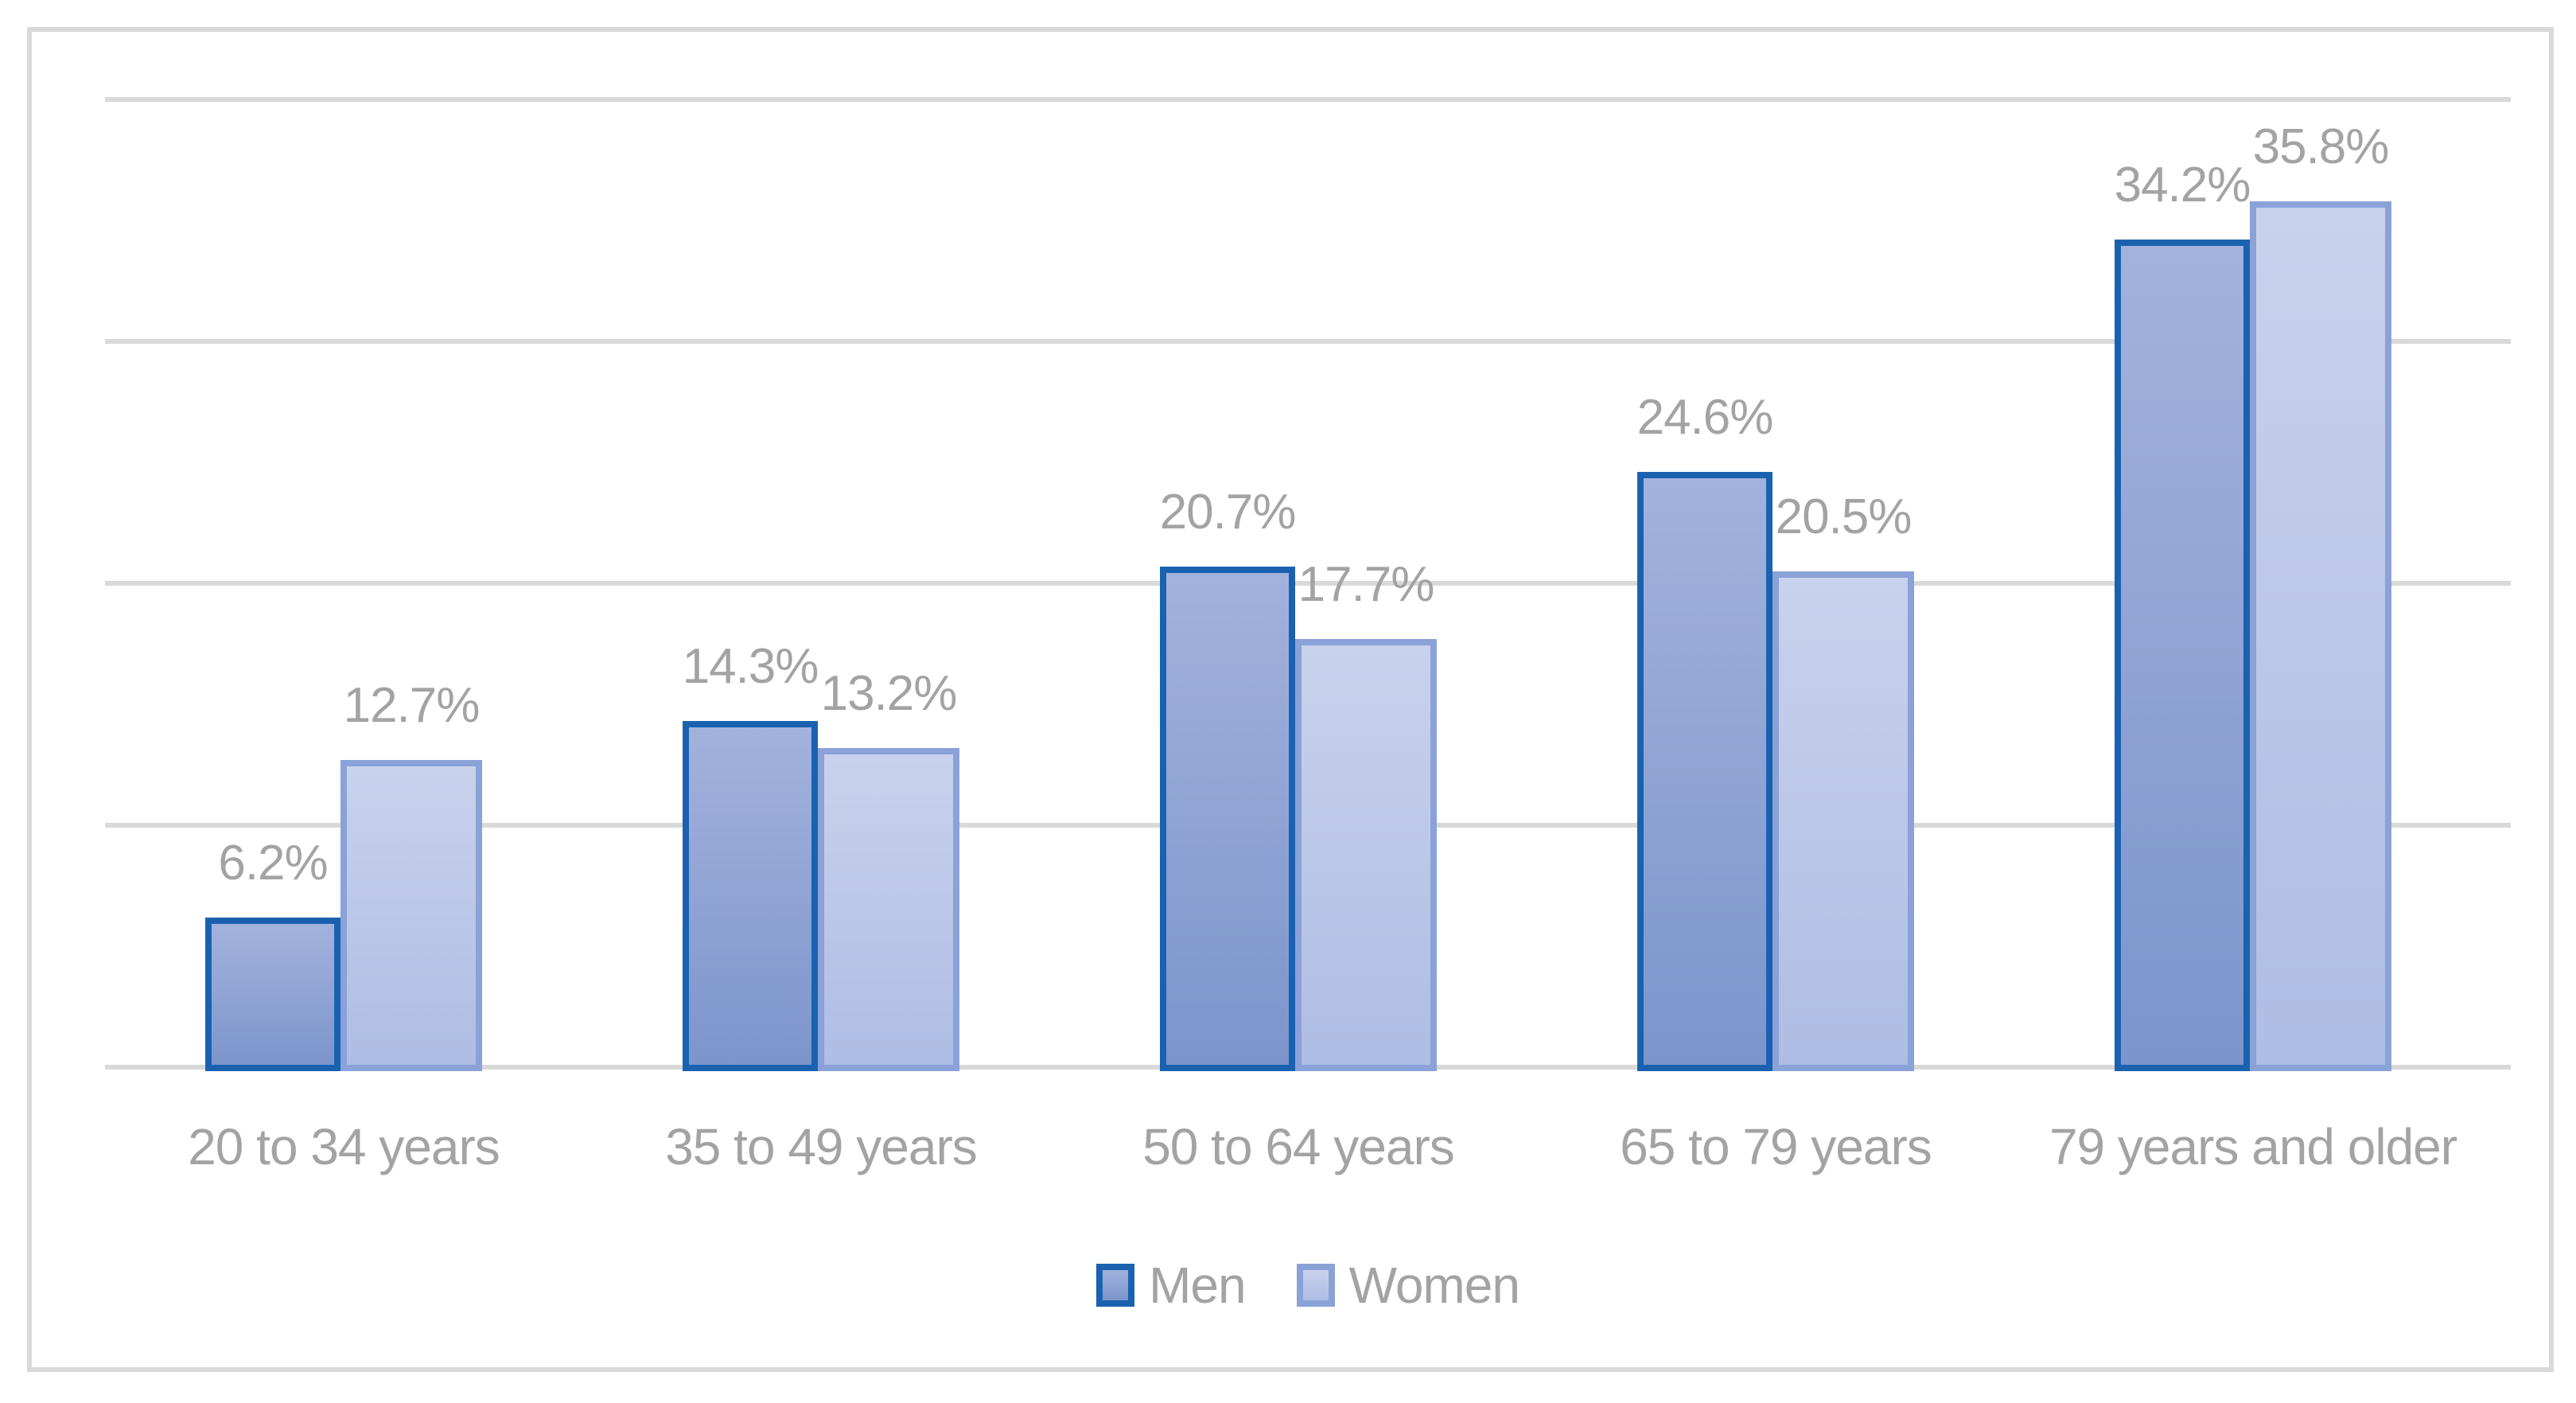 This screenshot has width=2576, height=1403. Describe the element at coordinates (2321, 636) in the screenshot. I see `bar-women-79-years-and-older` at that location.